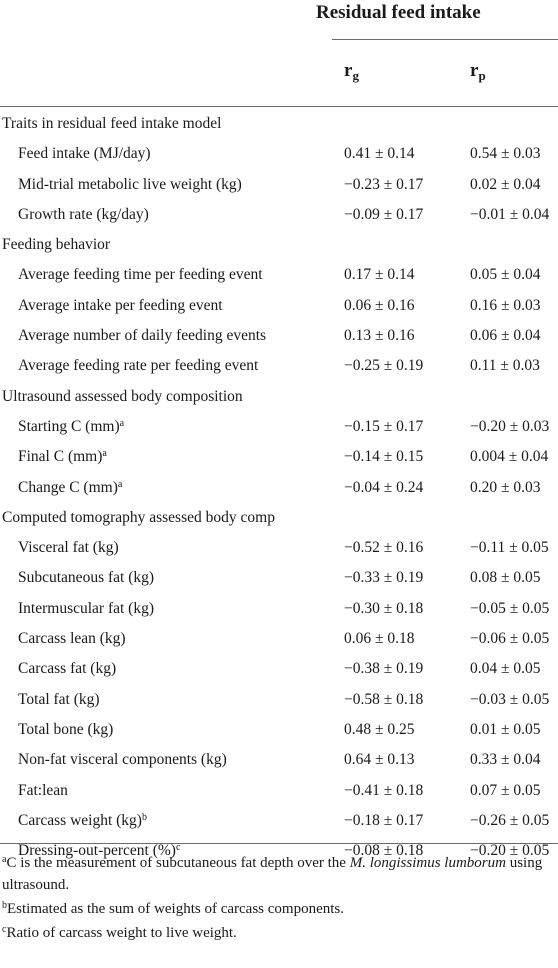 The width and height of the screenshot is (558, 968). I want to click on rg-value: −0.04 ± 0.24, so click(384, 487).